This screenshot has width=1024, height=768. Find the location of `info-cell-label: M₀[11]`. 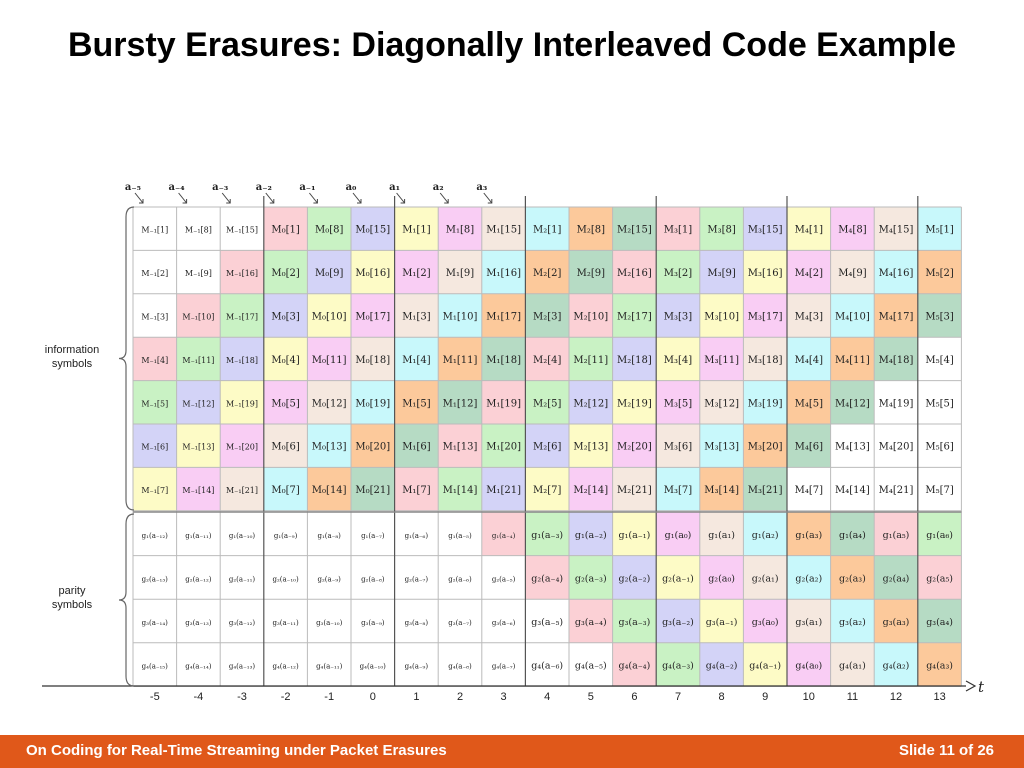

info-cell-label: M₀[11] is located at coordinates (329, 360).